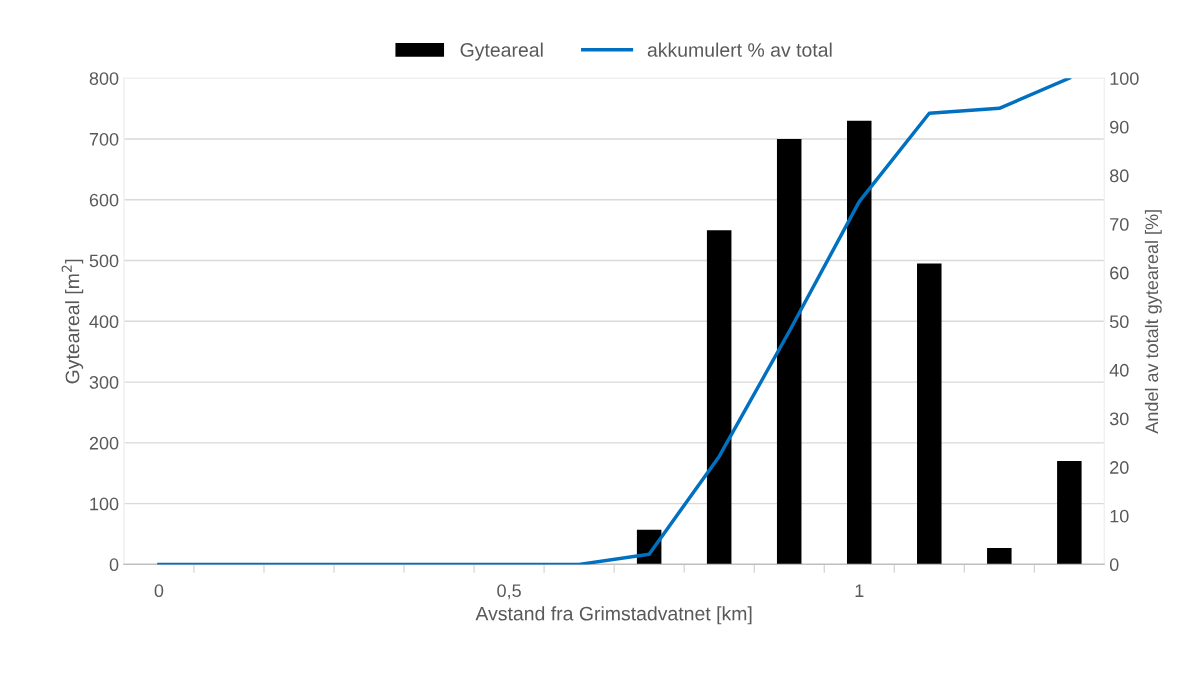 This screenshot has height=680, width=1203. I want to click on x-tick-label: 0,5, so click(509, 592).